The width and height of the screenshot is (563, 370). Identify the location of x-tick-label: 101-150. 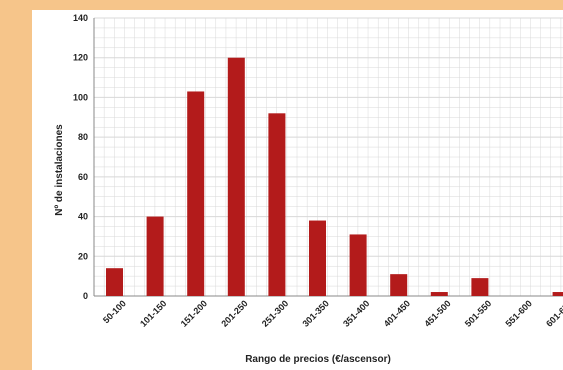
(153, 313).